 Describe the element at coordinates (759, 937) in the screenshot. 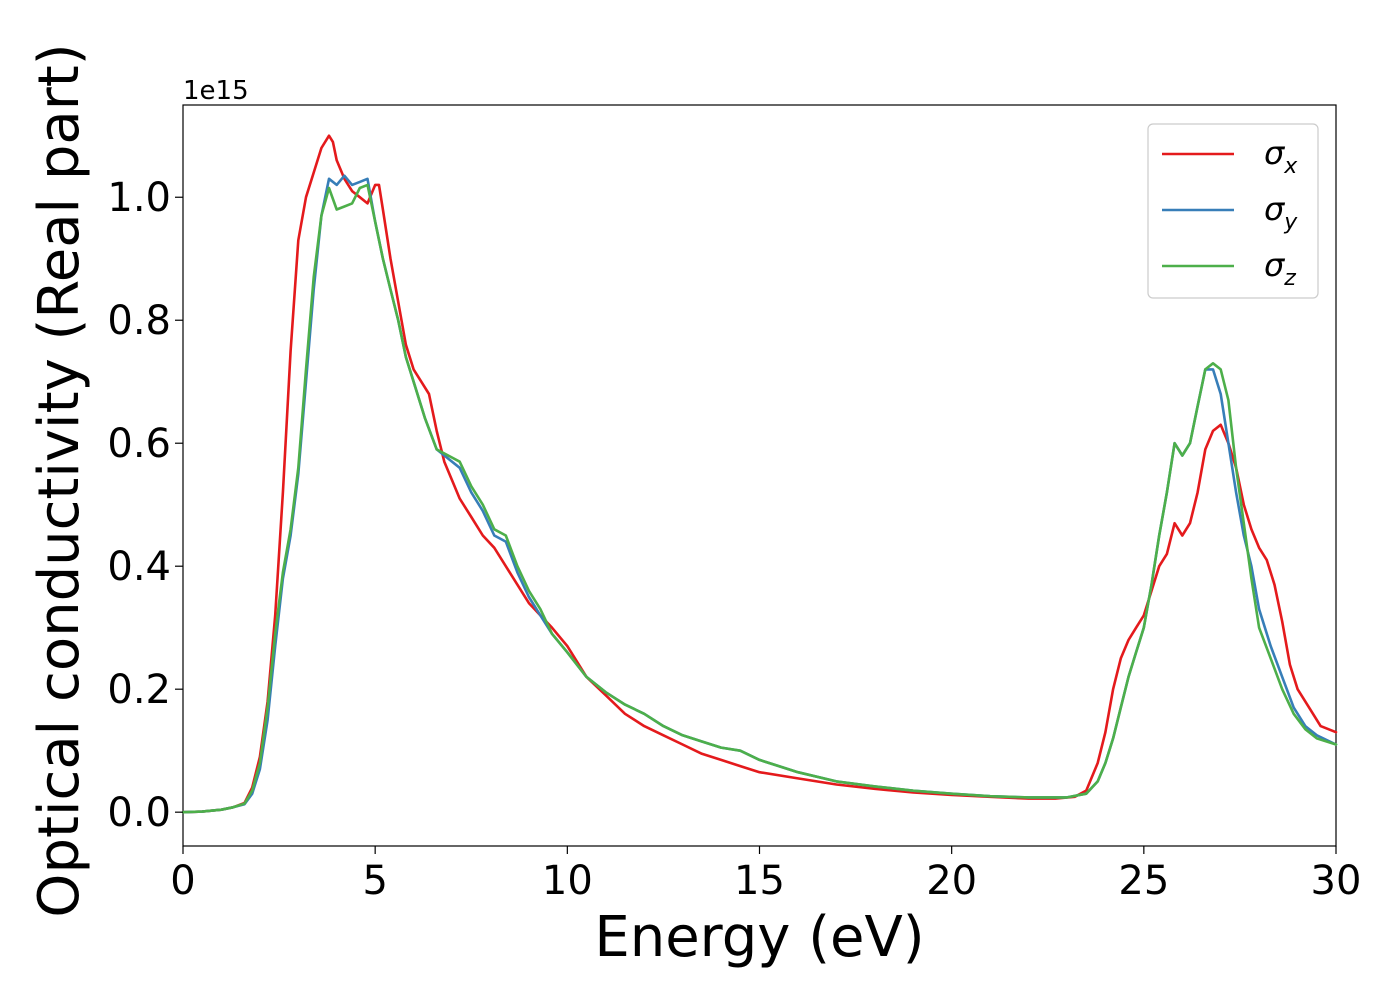

I see `x-axis-title: Energy (eV)` at that location.